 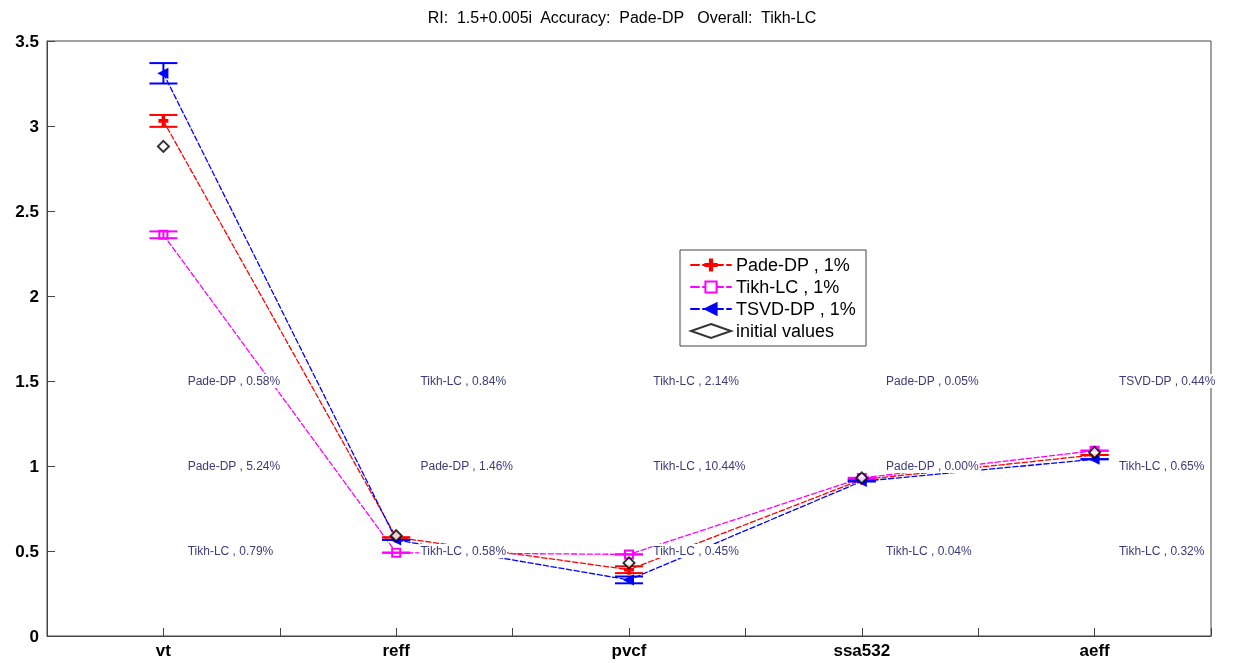 What do you see at coordinates (1161, 466) in the screenshot?
I see `annotation: Tikh-LC , 0.65%` at bounding box center [1161, 466].